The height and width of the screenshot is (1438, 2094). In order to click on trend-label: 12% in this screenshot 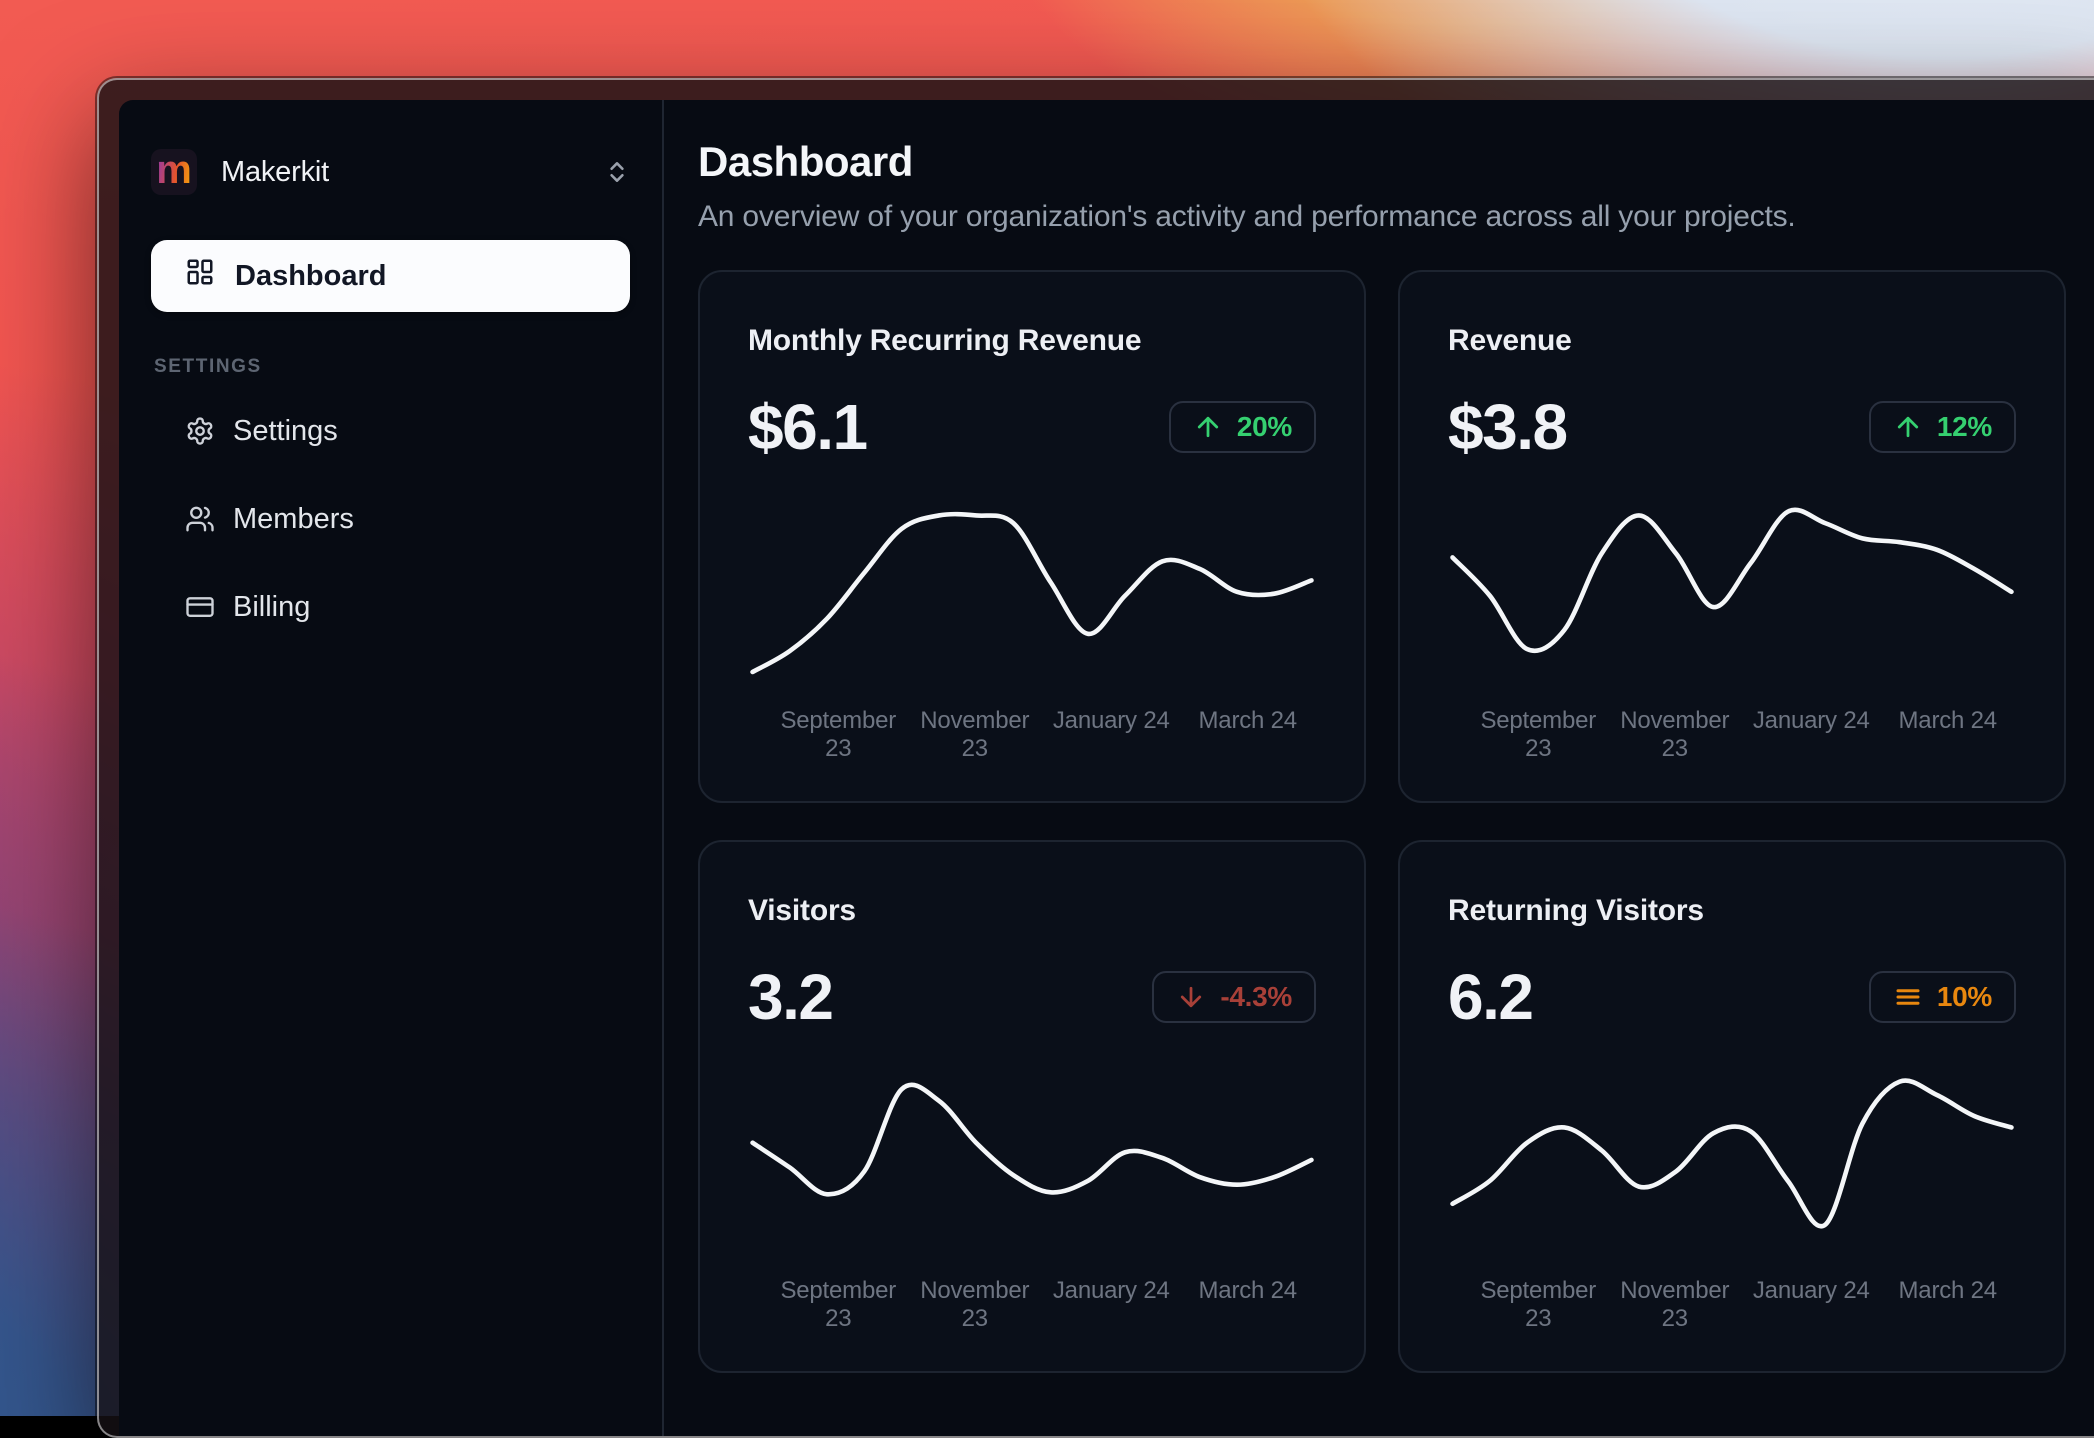, I will do `click(1964, 426)`.